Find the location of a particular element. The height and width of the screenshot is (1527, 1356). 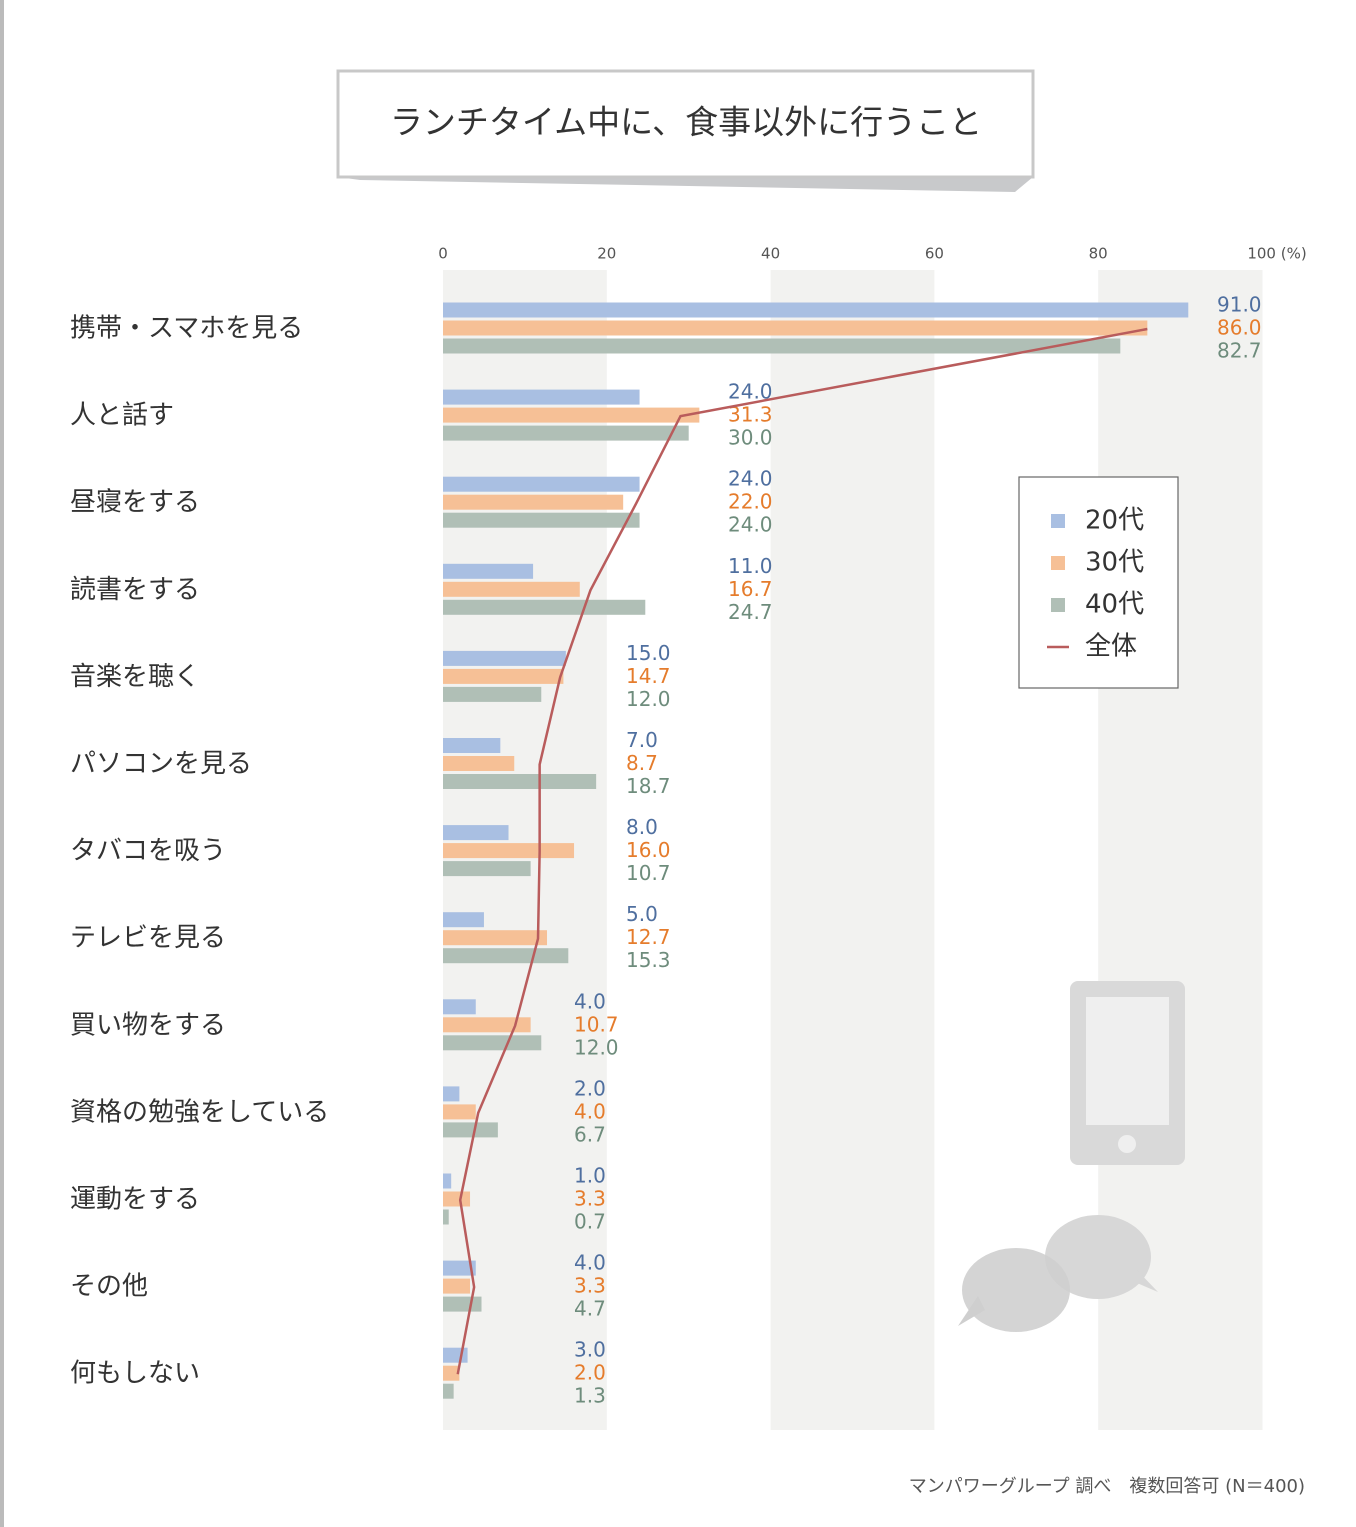

value-label: 12.7 is located at coordinates (648, 937).